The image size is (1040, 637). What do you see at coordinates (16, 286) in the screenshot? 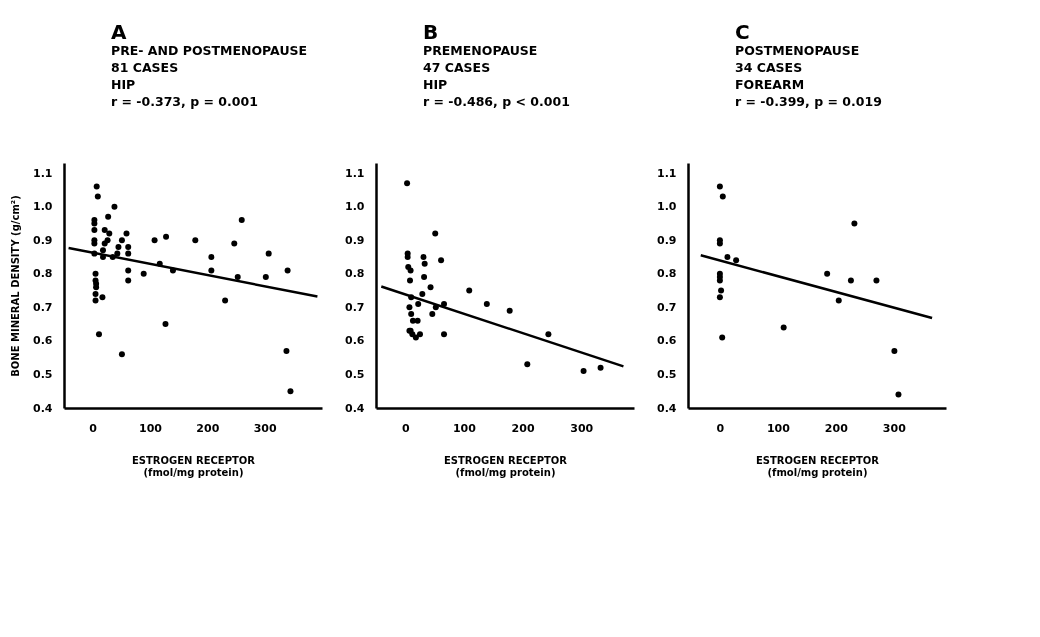
I see `y-axis-title: BONE MINERAL DENSITY (g/cm²)` at bounding box center [16, 286].